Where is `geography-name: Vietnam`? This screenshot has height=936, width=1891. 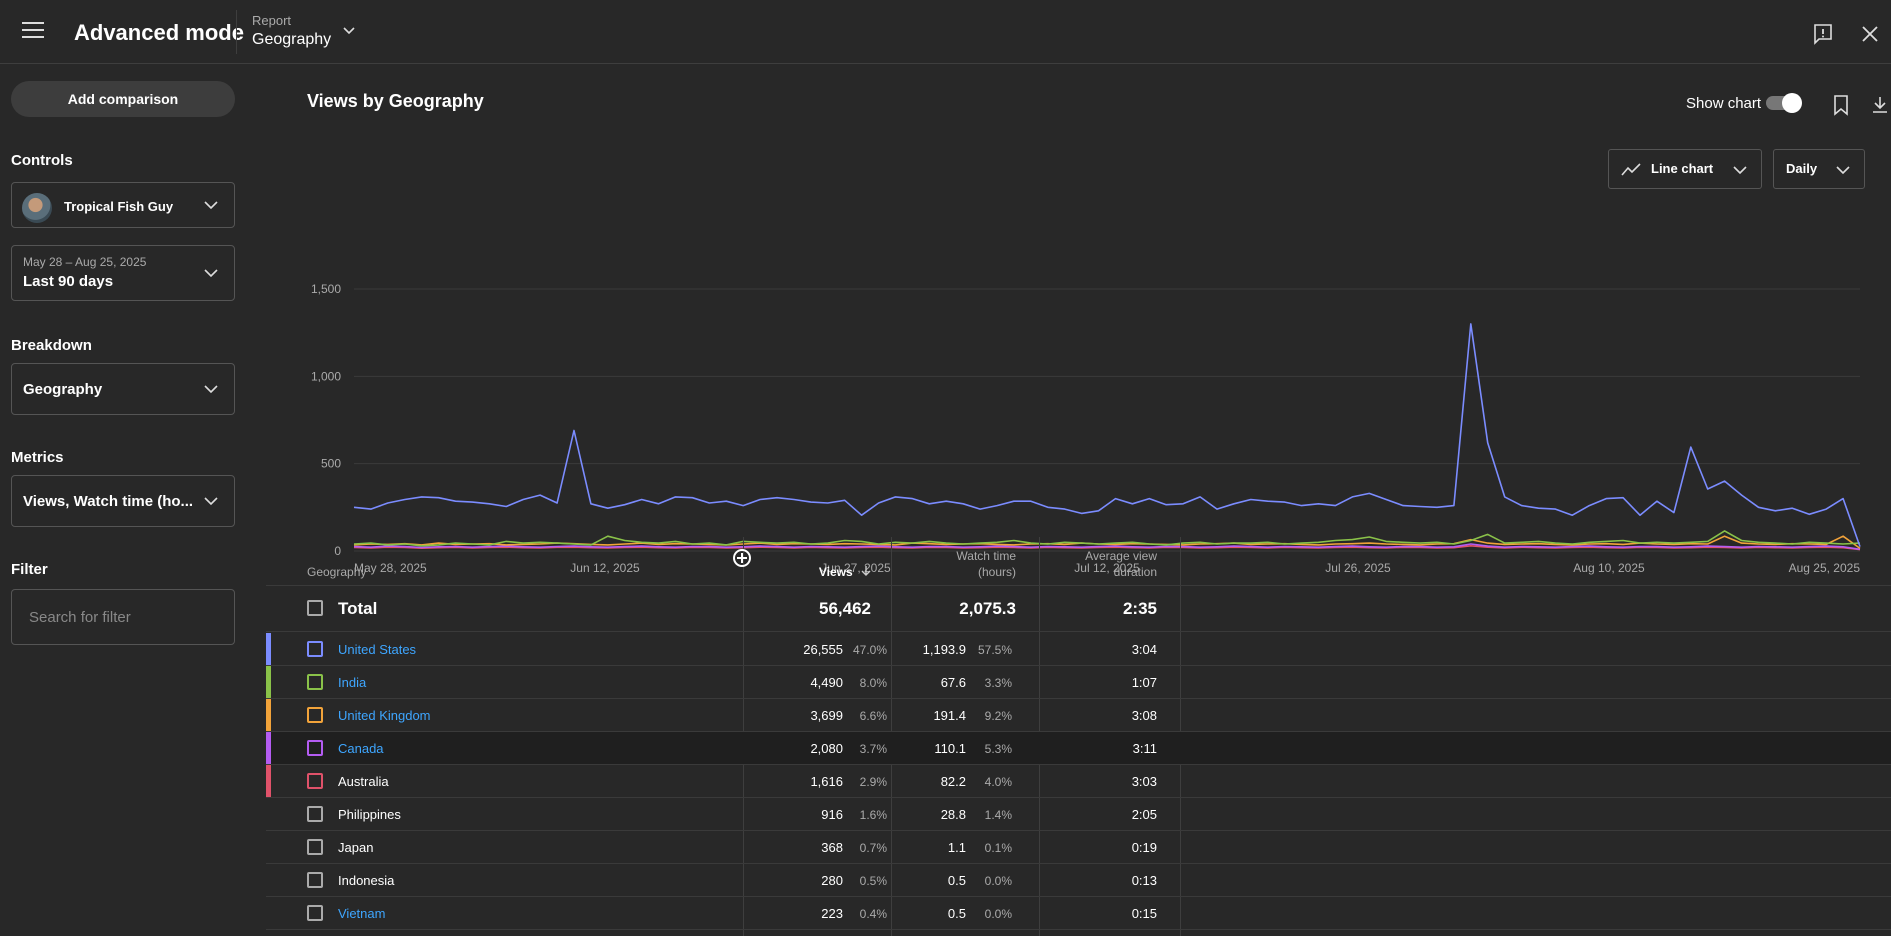 geography-name: Vietnam is located at coordinates (362, 913).